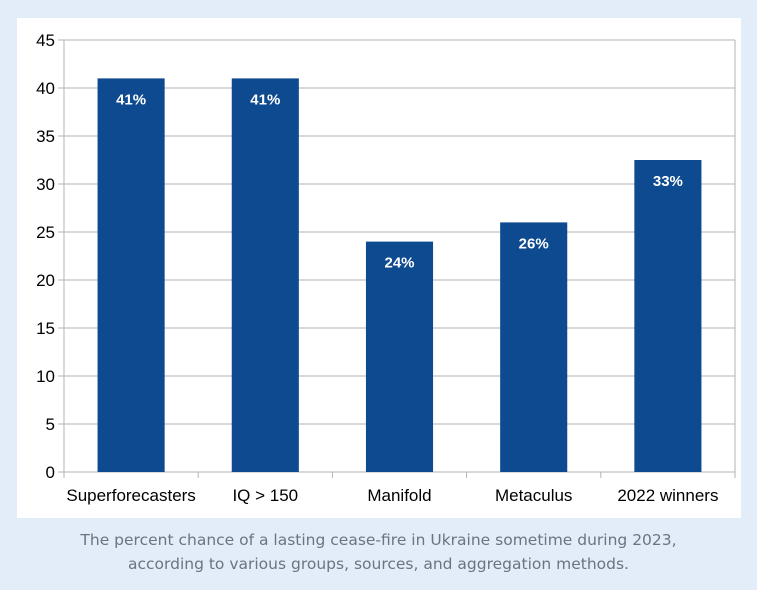 Image resolution: width=757 pixels, height=590 pixels. Describe the element at coordinates (265, 495) in the screenshot. I see `x-tick-label: IQ > 150` at that location.